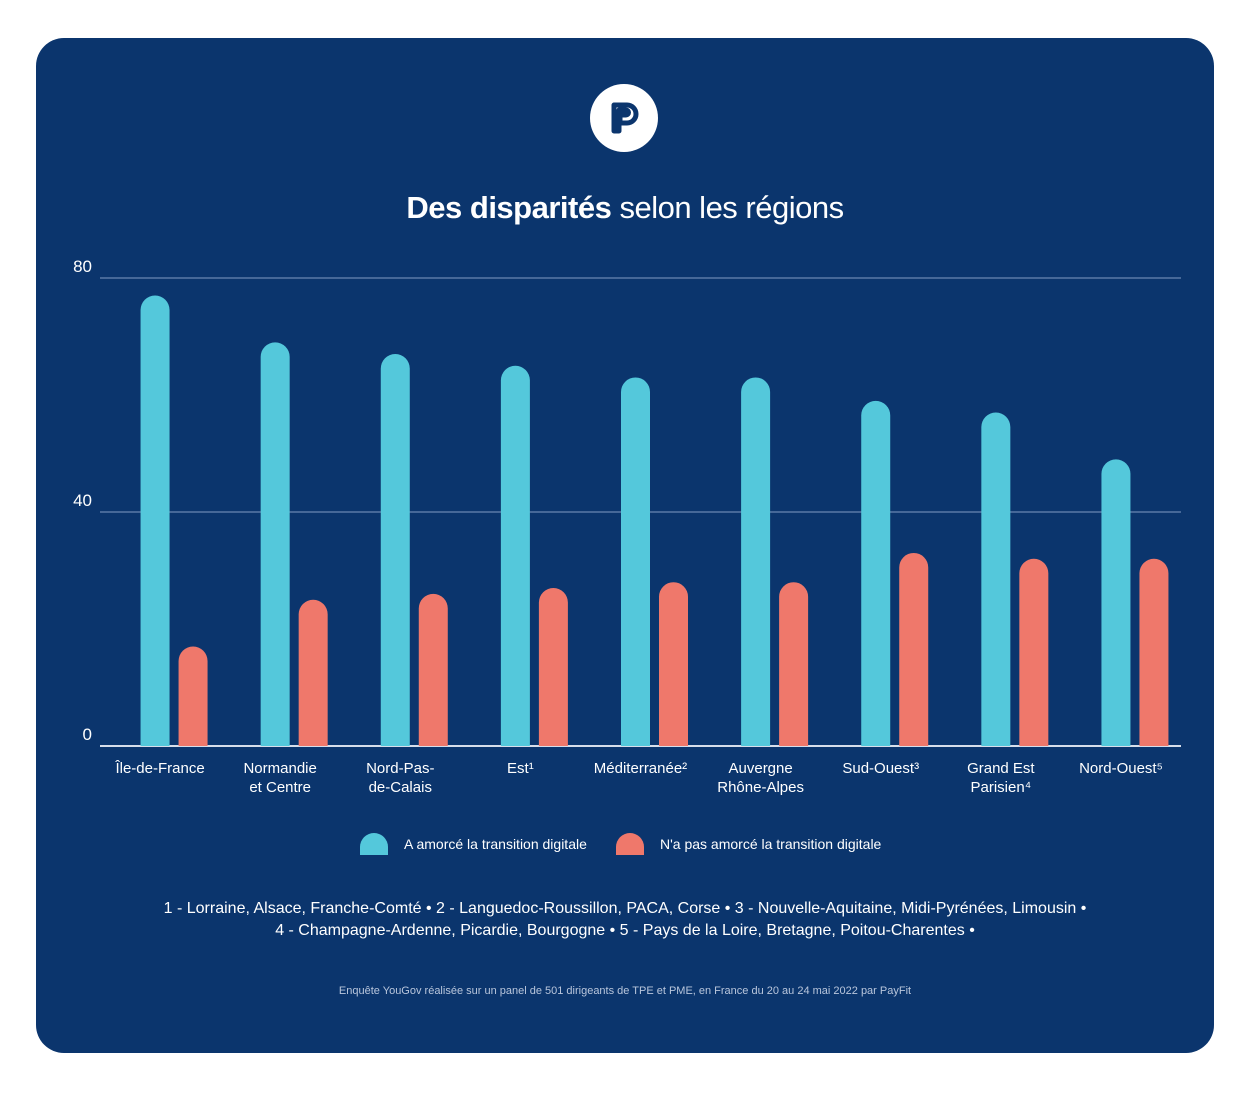 The image size is (1248, 1093). I want to click on x-tick-label-4: Est¹, so click(520, 768).